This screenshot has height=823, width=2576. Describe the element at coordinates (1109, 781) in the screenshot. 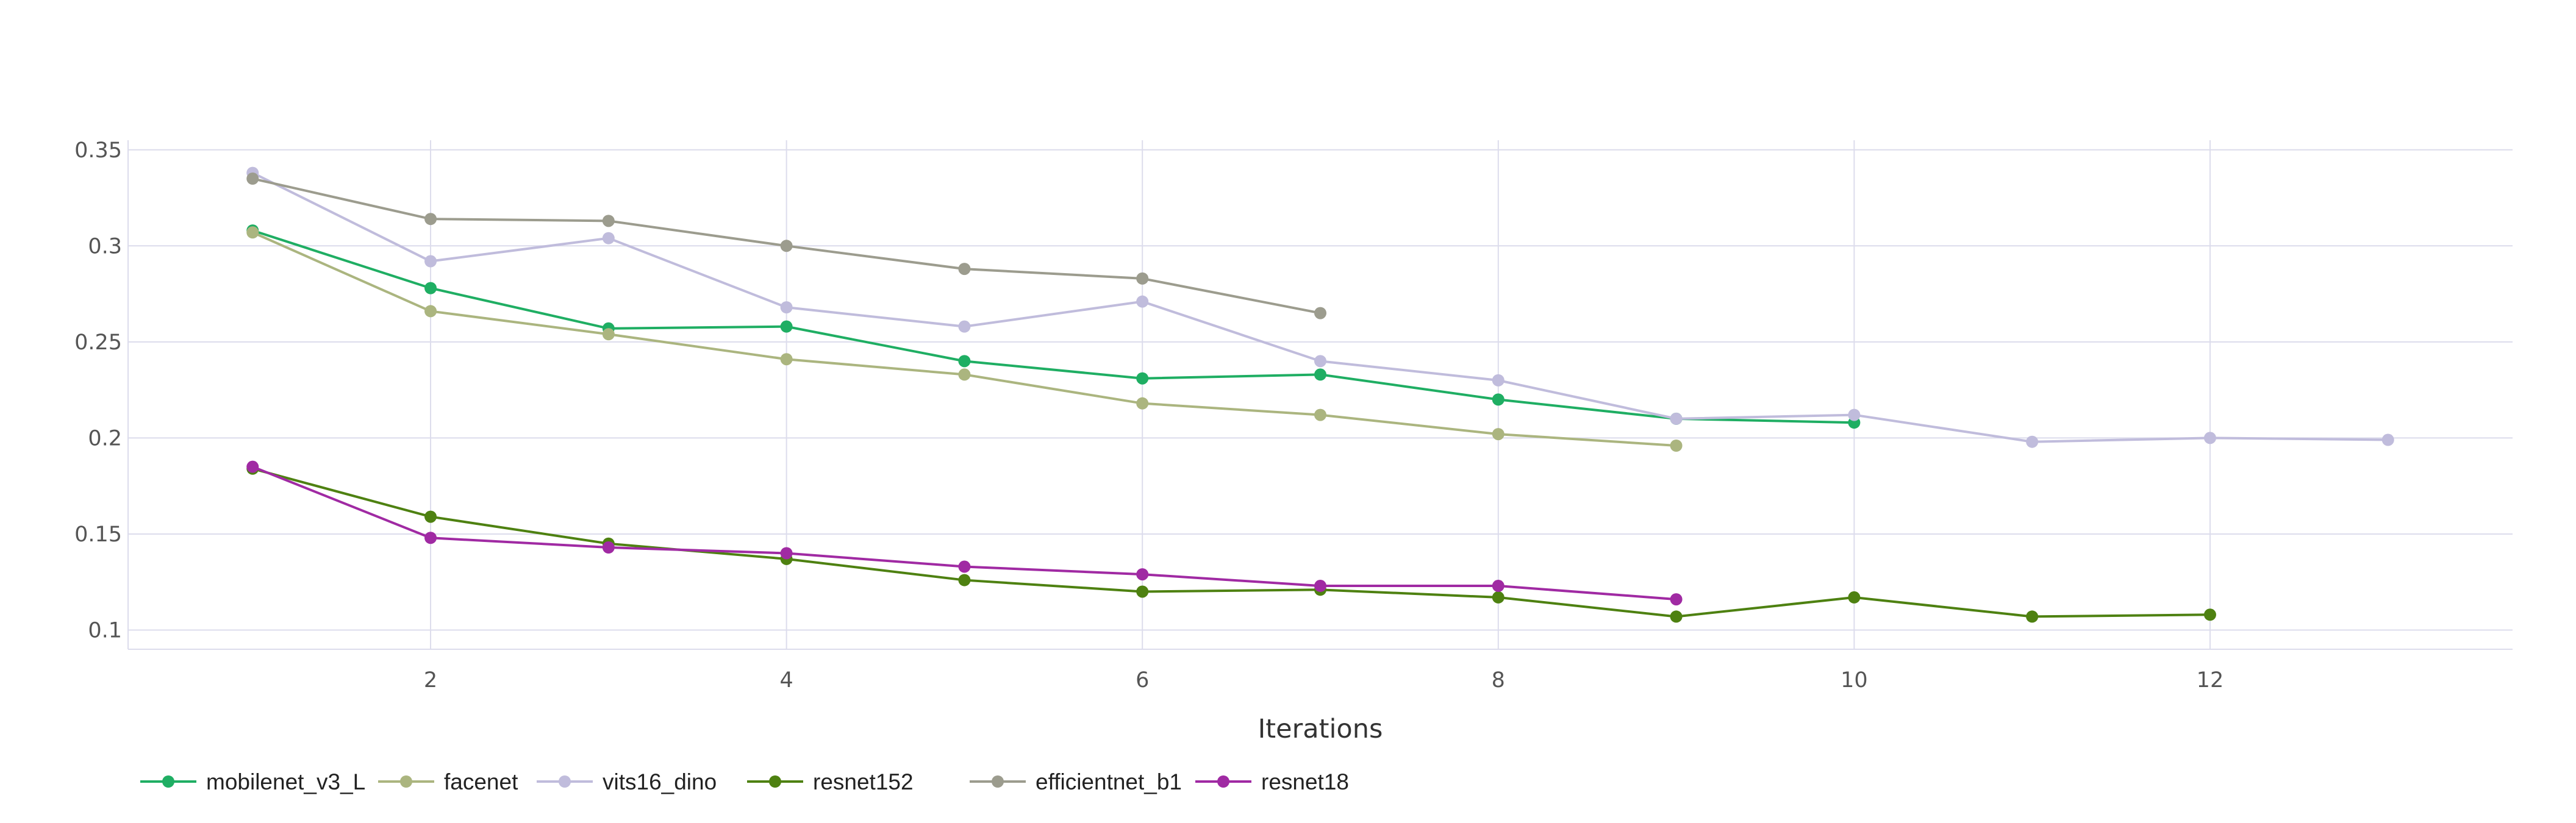

I see `legend-label: efficientnet_b1` at that location.